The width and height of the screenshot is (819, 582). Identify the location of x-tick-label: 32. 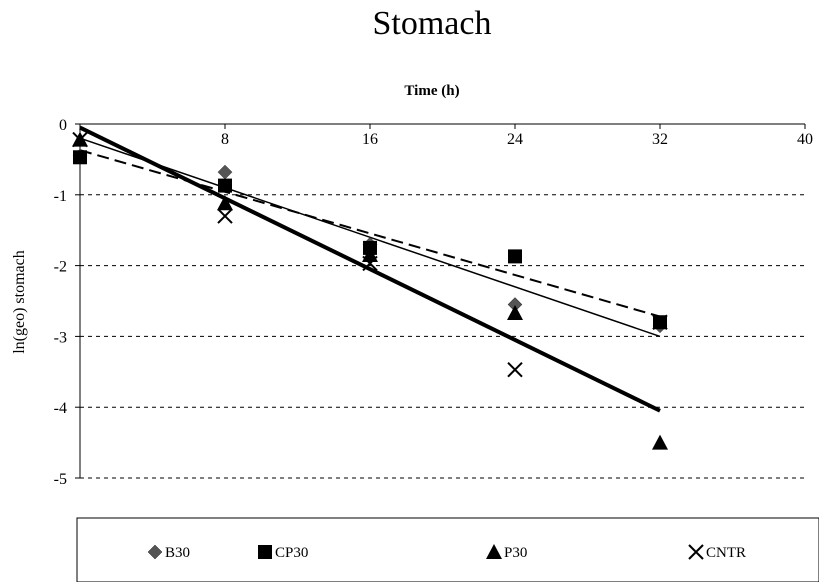
(660, 139).